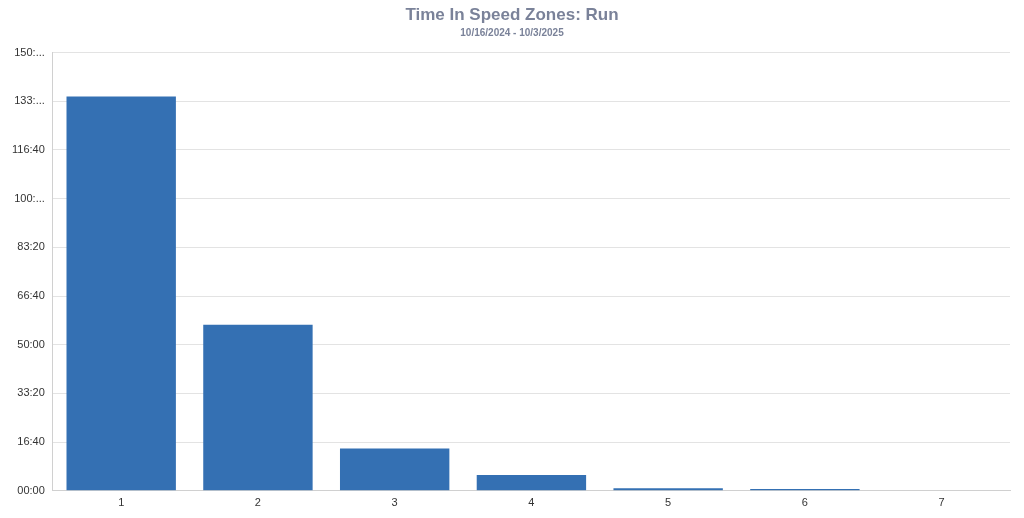 The width and height of the screenshot is (1024, 518). Describe the element at coordinates (804, 502) in the screenshot. I see `x-tick-label: 6` at that location.